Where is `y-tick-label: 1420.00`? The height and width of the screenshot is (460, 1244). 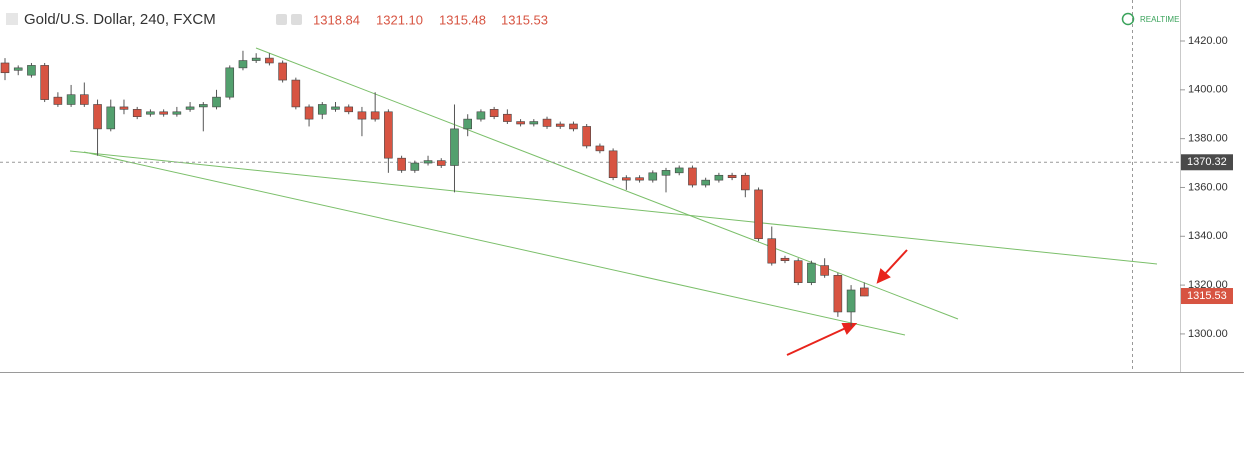
y-tick-label: 1420.00 is located at coordinates (1208, 41).